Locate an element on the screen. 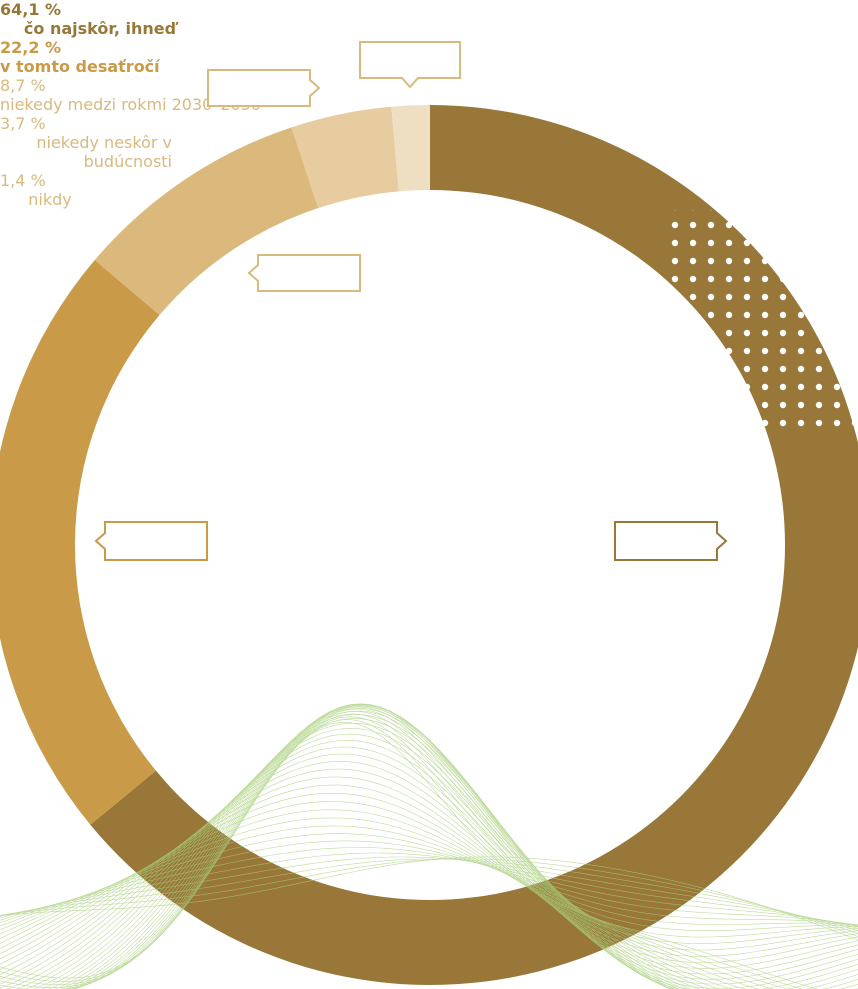  value-label: 64,1 % is located at coordinates (31, 9).